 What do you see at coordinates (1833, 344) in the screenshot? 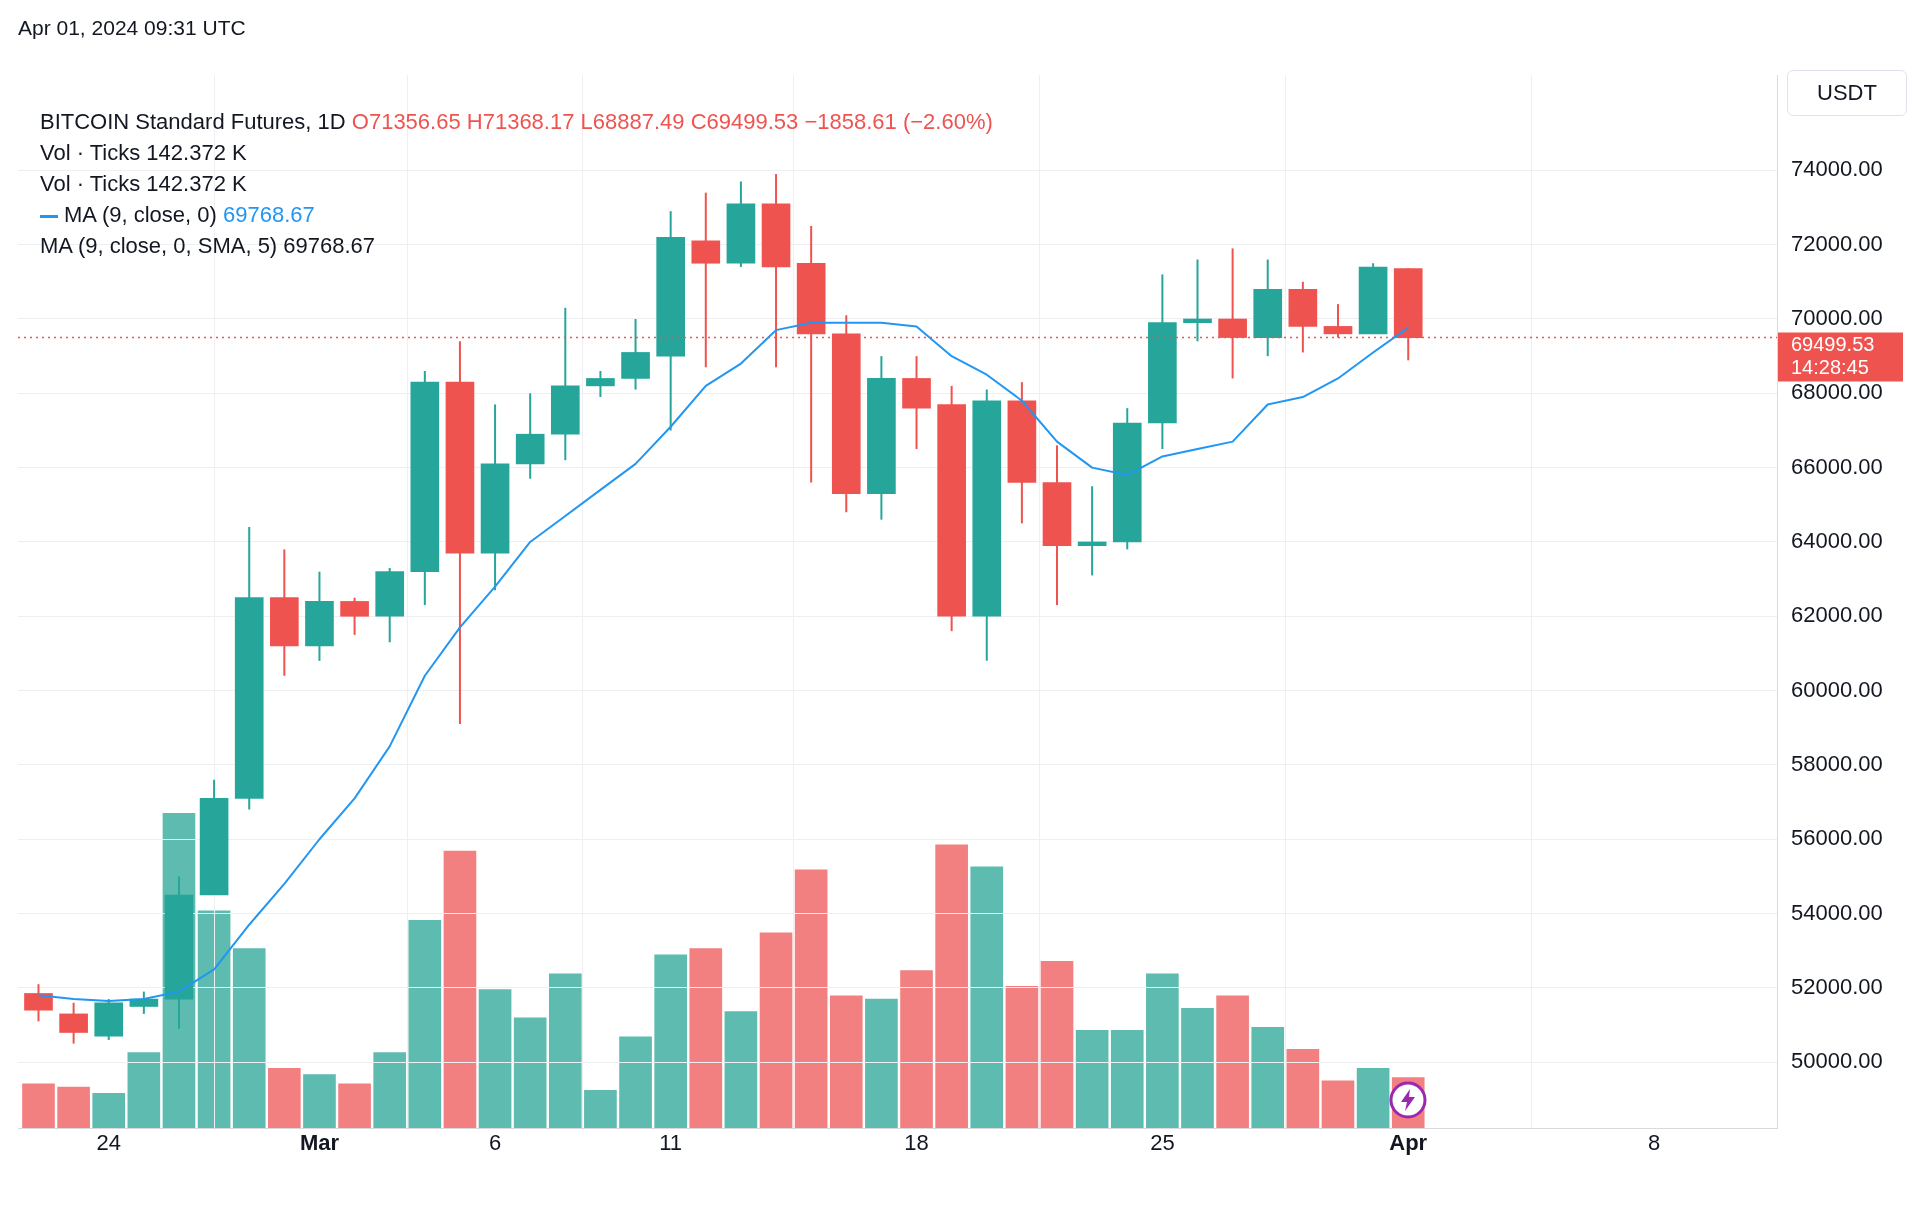
I see `ref-line-label: 69499.53` at bounding box center [1833, 344].